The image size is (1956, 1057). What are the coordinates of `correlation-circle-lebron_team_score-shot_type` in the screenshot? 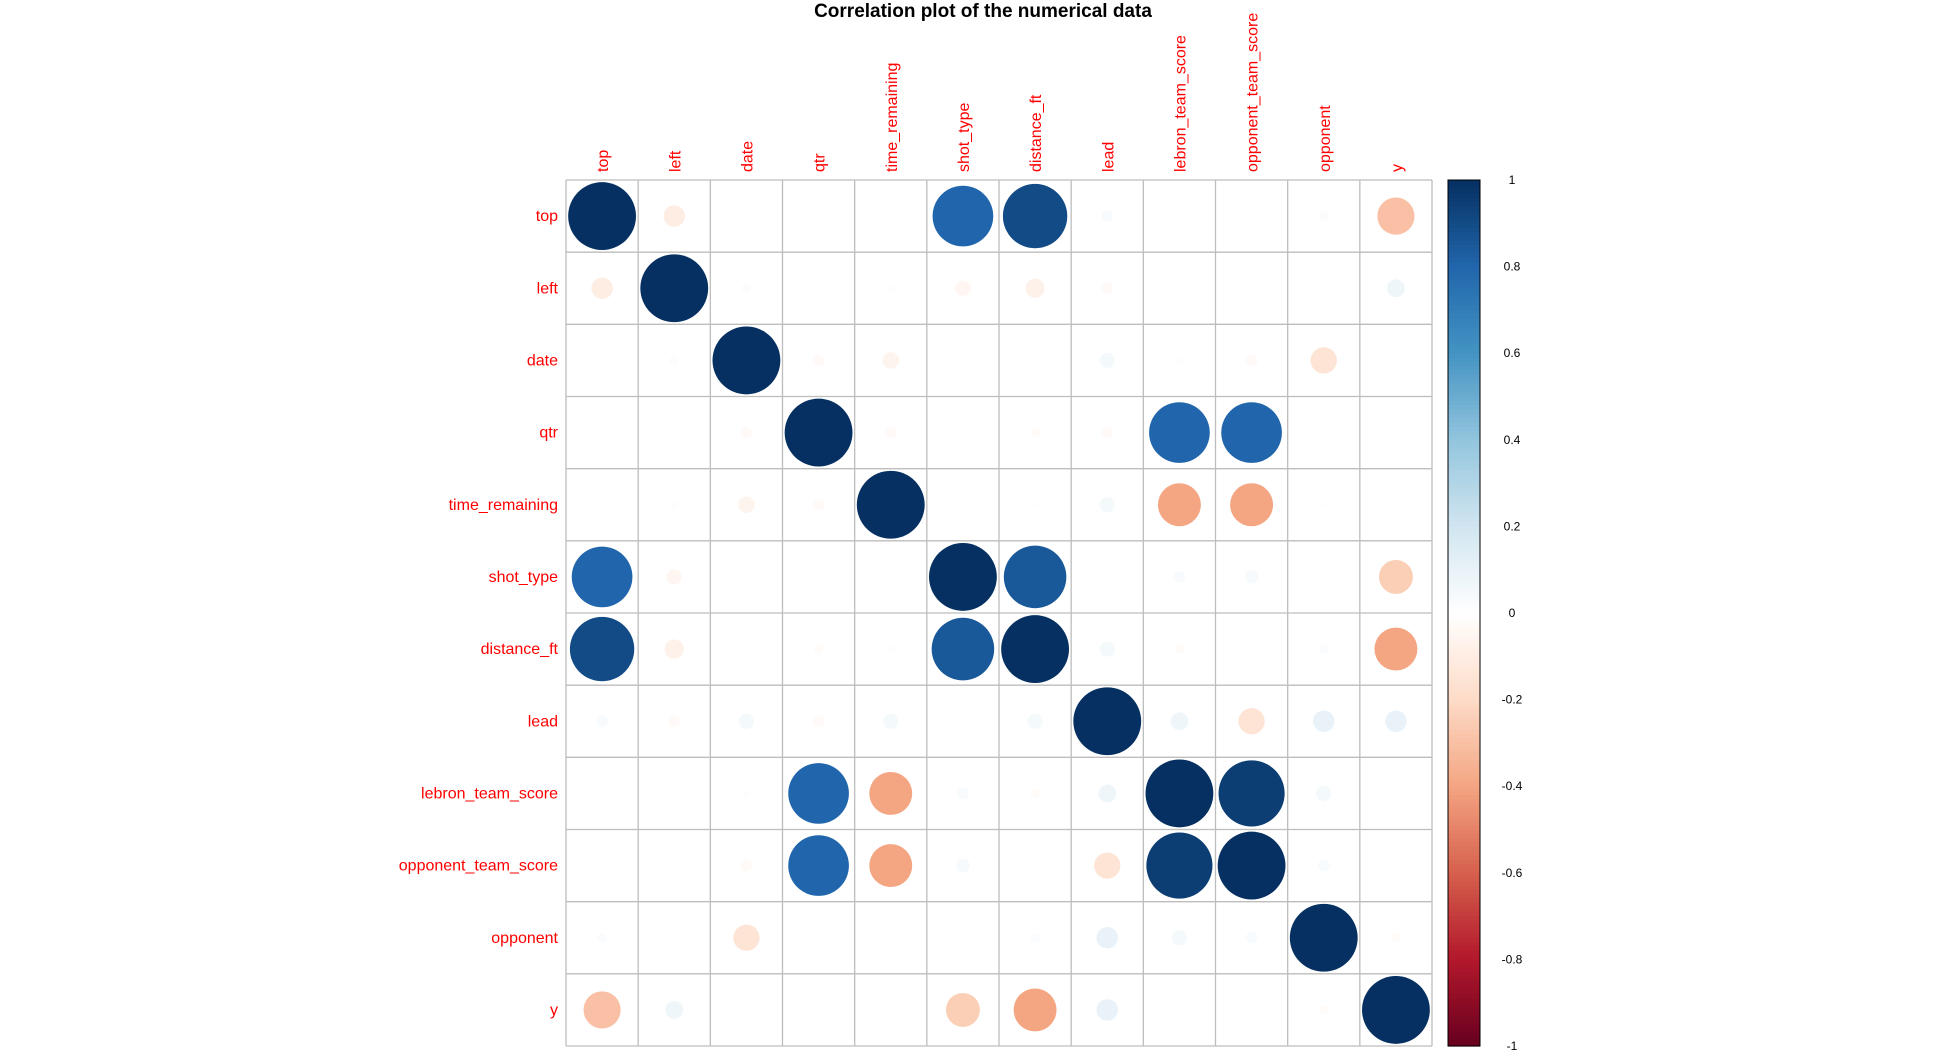 It's located at (963, 793).